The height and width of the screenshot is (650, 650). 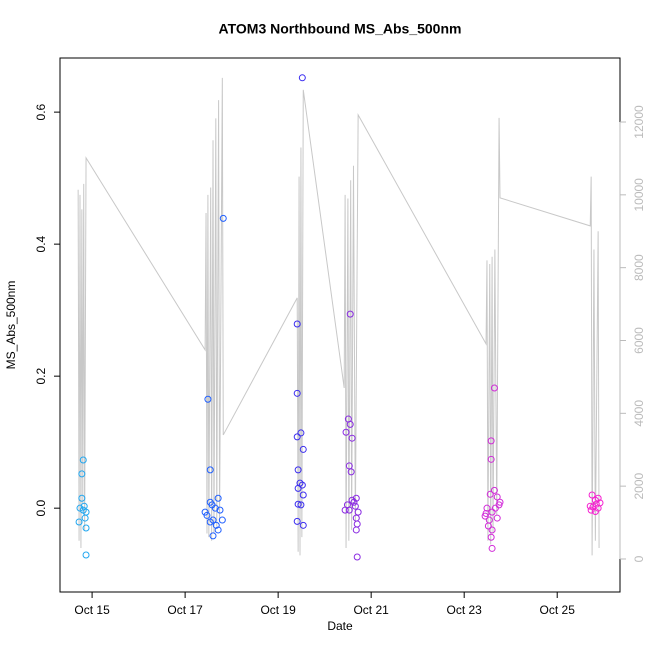 What do you see at coordinates (92, 610) in the screenshot?
I see `x-tick-label: Oct 15` at bounding box center [92, 610].